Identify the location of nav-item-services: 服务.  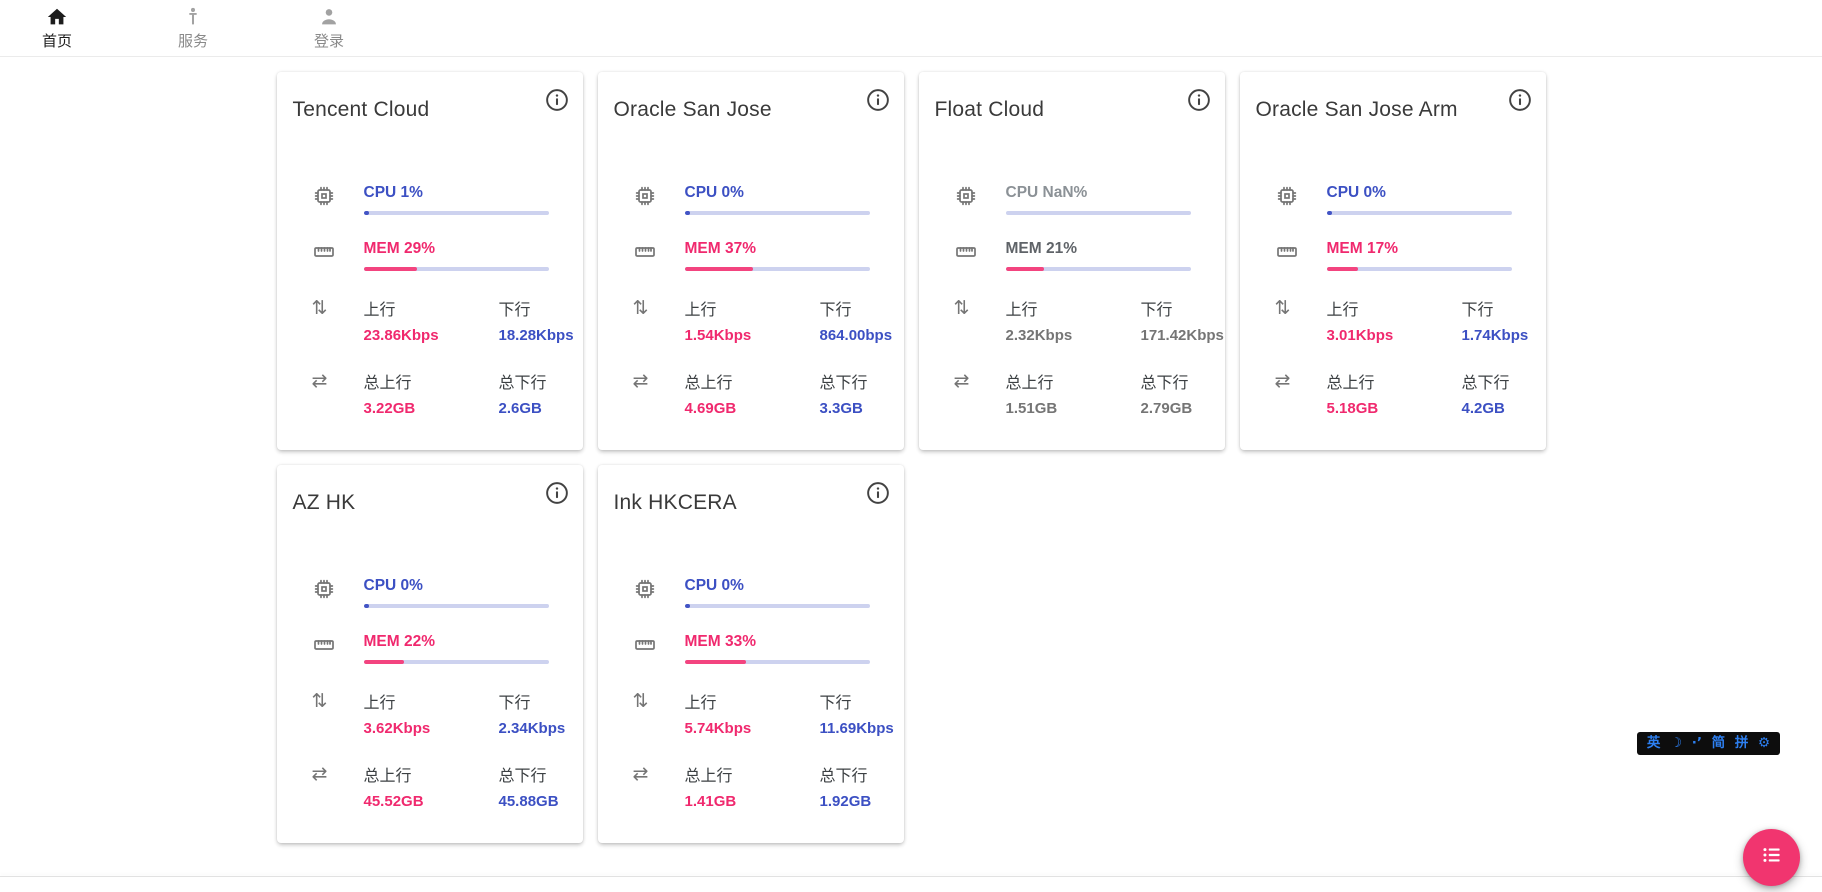
(193, 28).